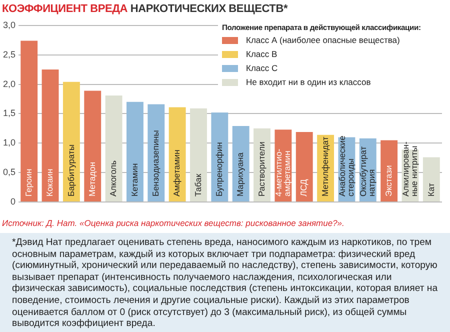 The height and width of the screenshot is (332, 450). Describe the element at coordinates (282, 172) in the screenshot. I see `x-tick-label: 4-метилтио- амфетамин` at that location.